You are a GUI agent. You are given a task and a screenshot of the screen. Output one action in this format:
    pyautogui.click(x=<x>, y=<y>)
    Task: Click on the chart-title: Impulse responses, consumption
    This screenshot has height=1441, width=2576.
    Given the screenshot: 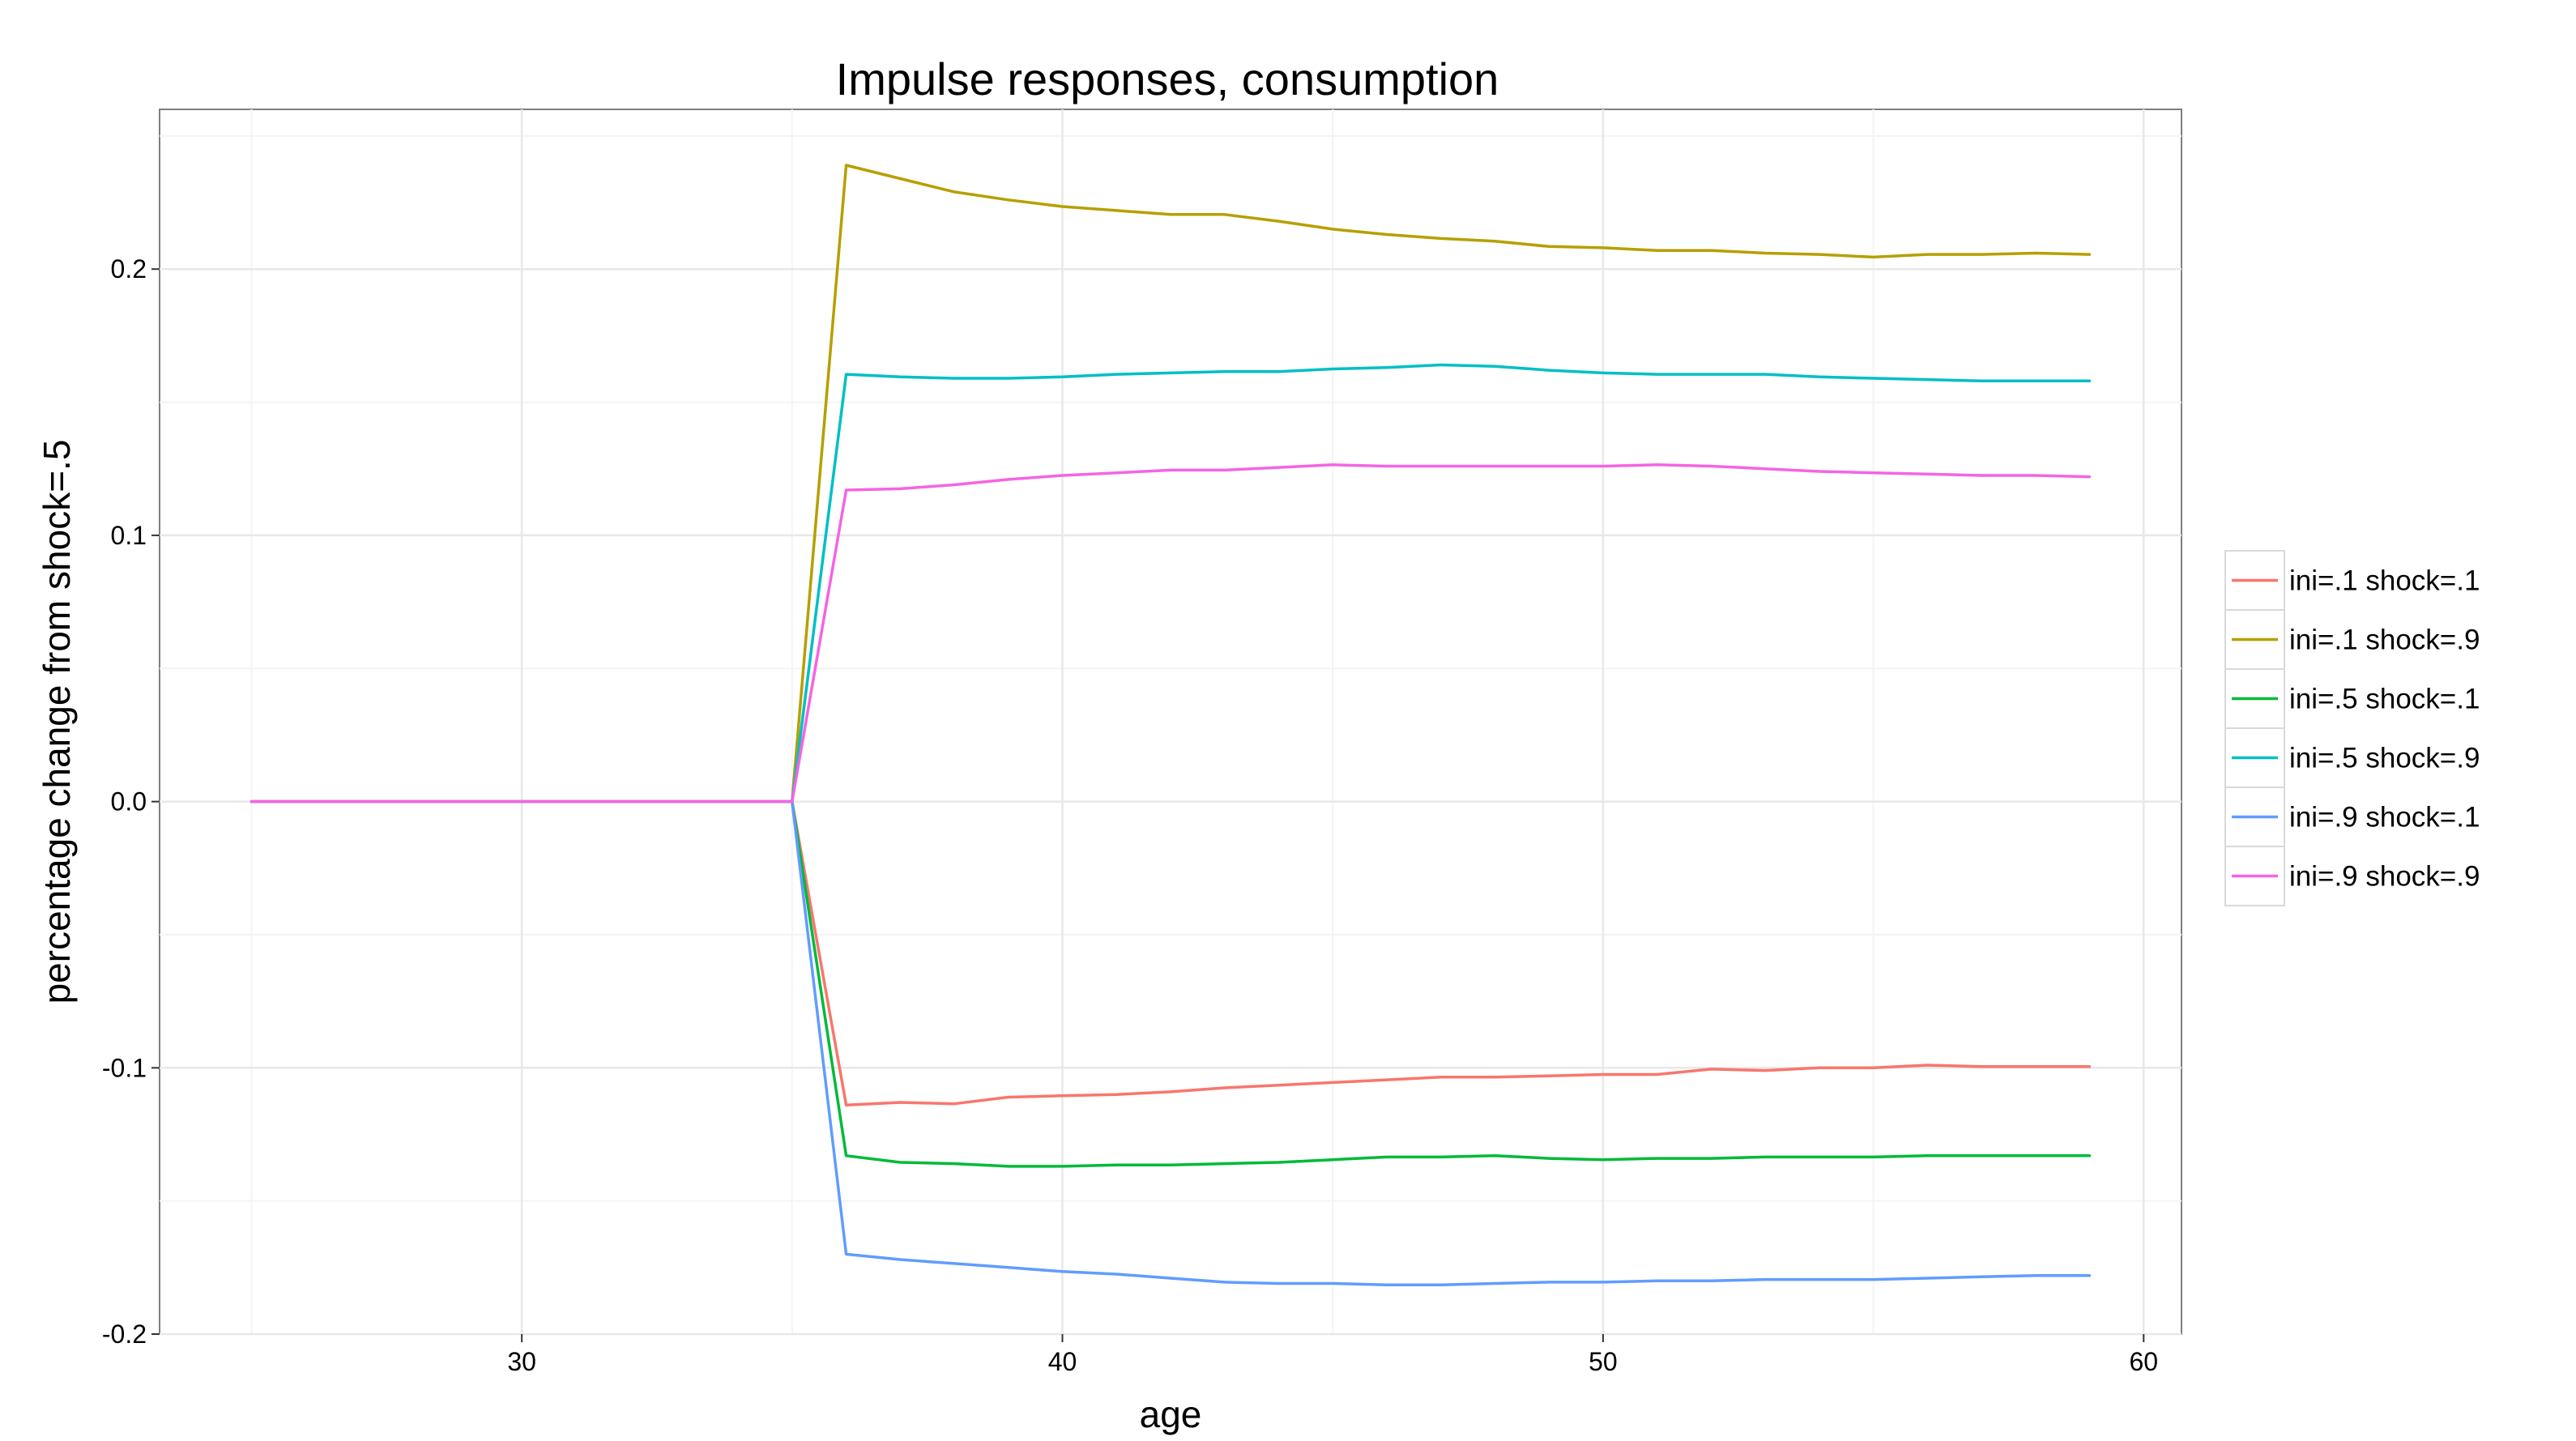 What is the action you would take?
    pyautogui.click(x=1167, y=78)
    